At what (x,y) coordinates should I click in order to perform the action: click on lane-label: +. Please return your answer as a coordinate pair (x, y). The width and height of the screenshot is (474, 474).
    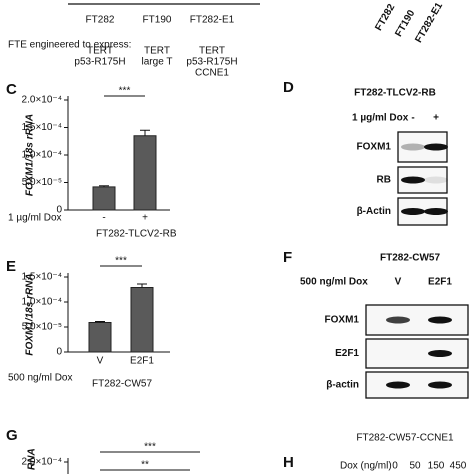
    Looking at the image, I should click on (436, 118).